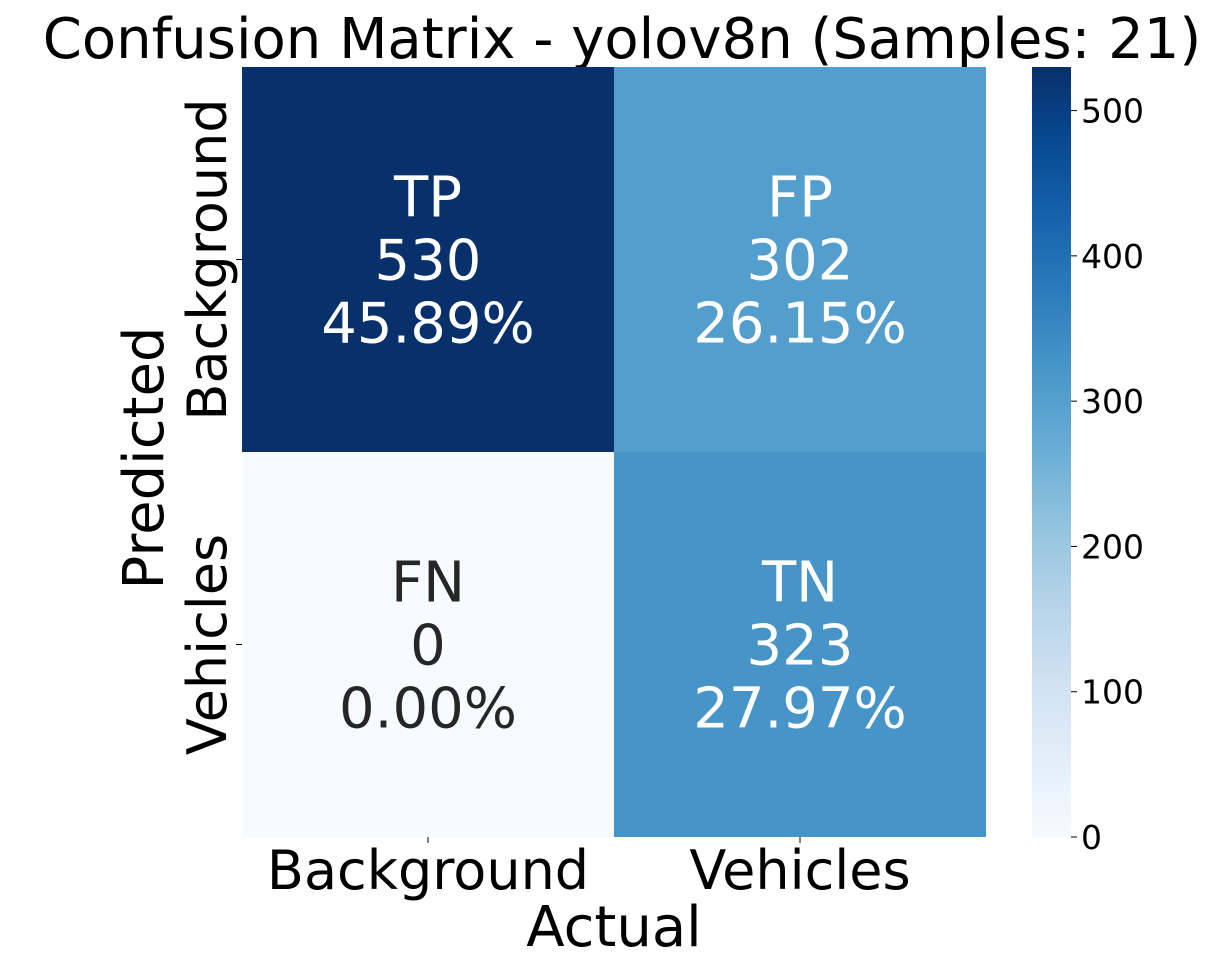 The height and width of the screenshot is (968, 1227). Describe the element at coordinates (800, 709) in the screenshot. I see `cell-percent-label: 27.97%` at that location.